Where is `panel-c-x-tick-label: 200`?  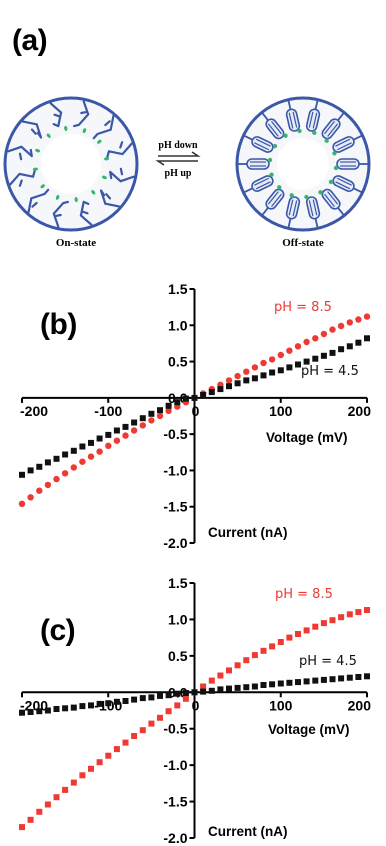 panel-c-x-tick-label: 200 is located at coordinates (360, 705).